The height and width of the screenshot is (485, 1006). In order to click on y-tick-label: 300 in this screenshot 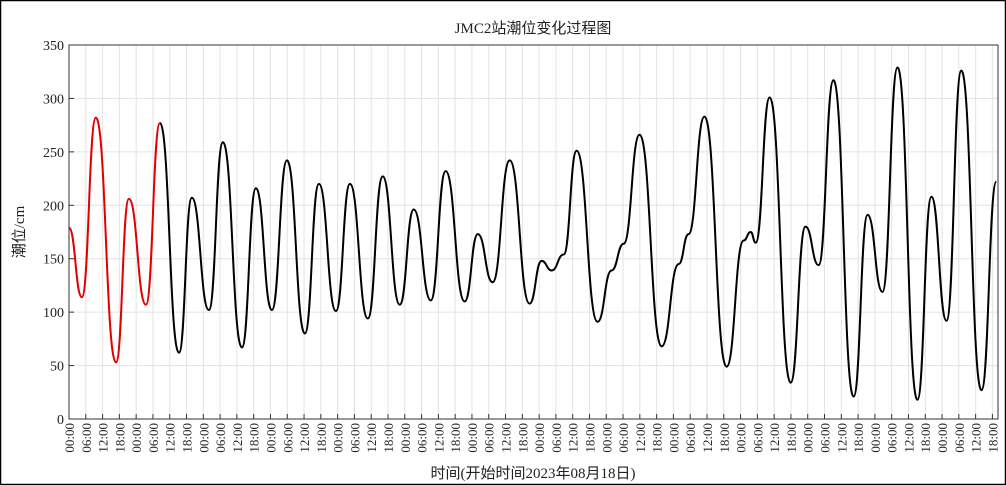, I will do `click(53, 99)`.